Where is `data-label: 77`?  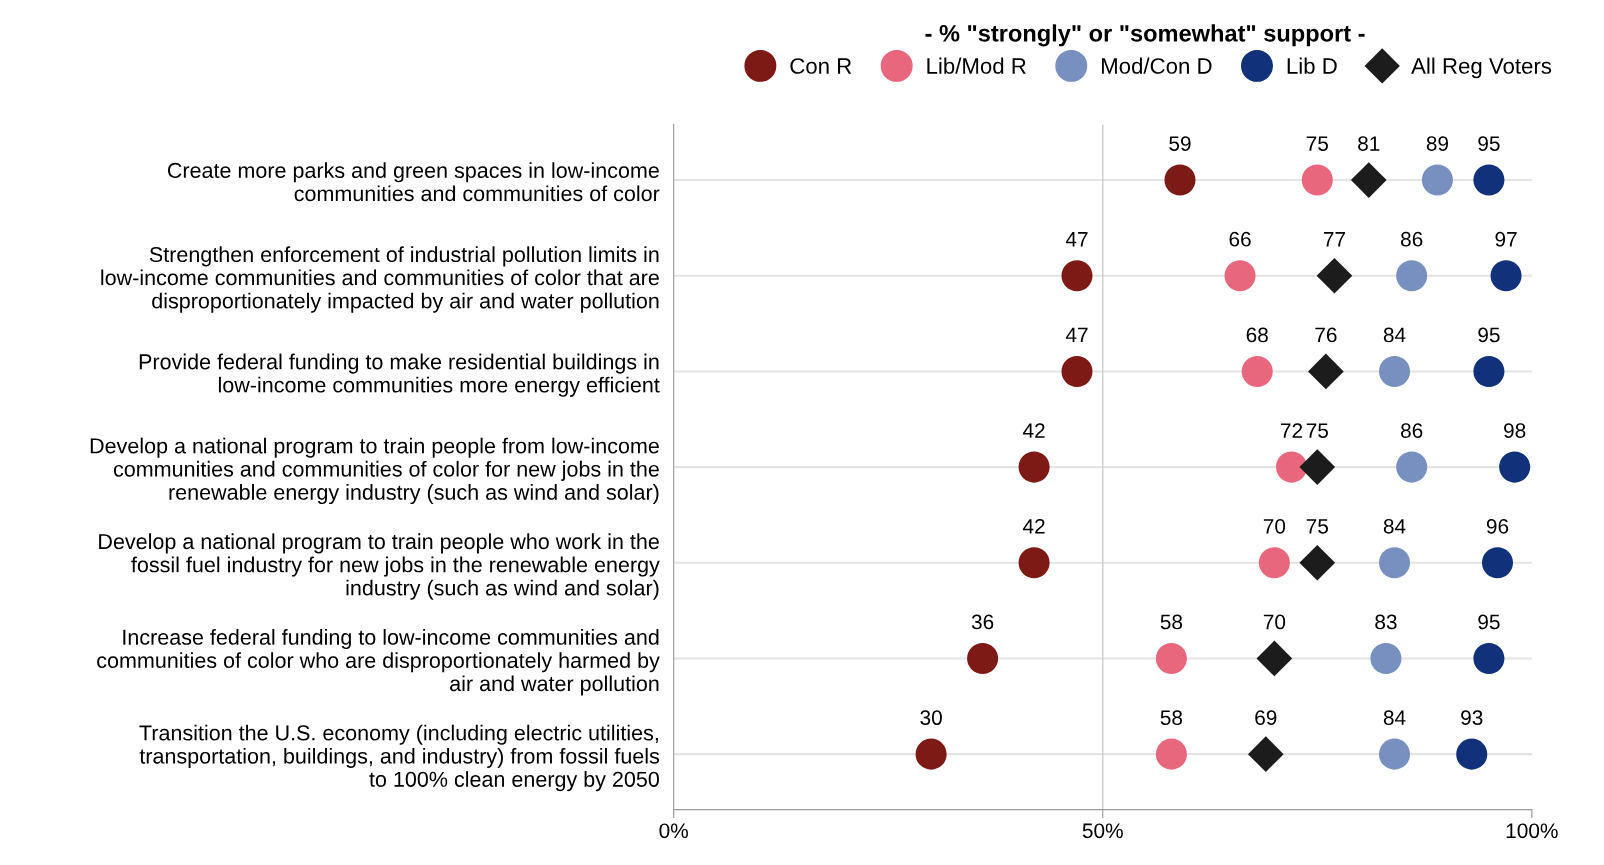
data-label: 77 is located at coordinates (1334, 239).